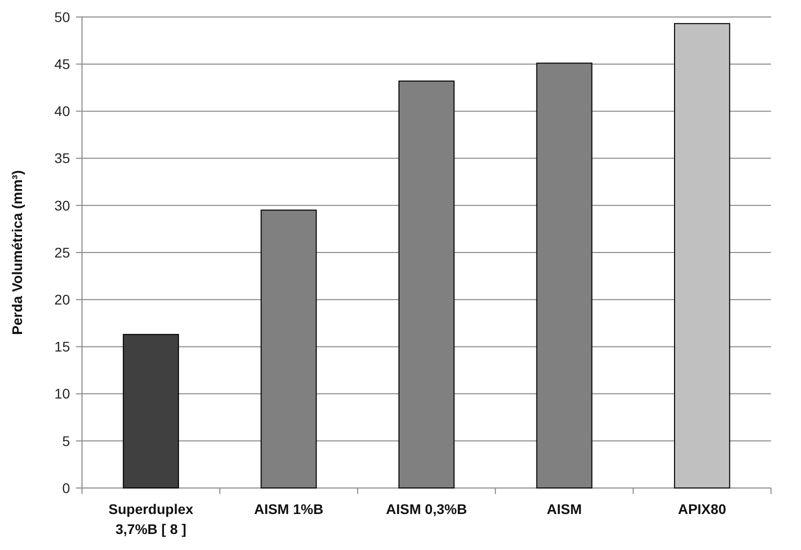 The width and height of the screenshot is (801, 550). Describe the element at coordinates (289, 509) in the screenshot. I see `x-tick-label: AISM 1%B` at that location.